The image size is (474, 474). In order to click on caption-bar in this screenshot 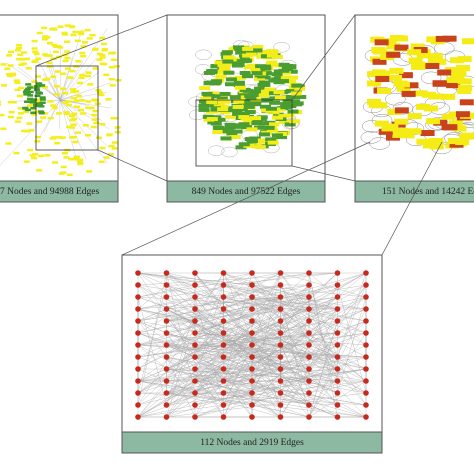, I will do `click(414, 191)`.